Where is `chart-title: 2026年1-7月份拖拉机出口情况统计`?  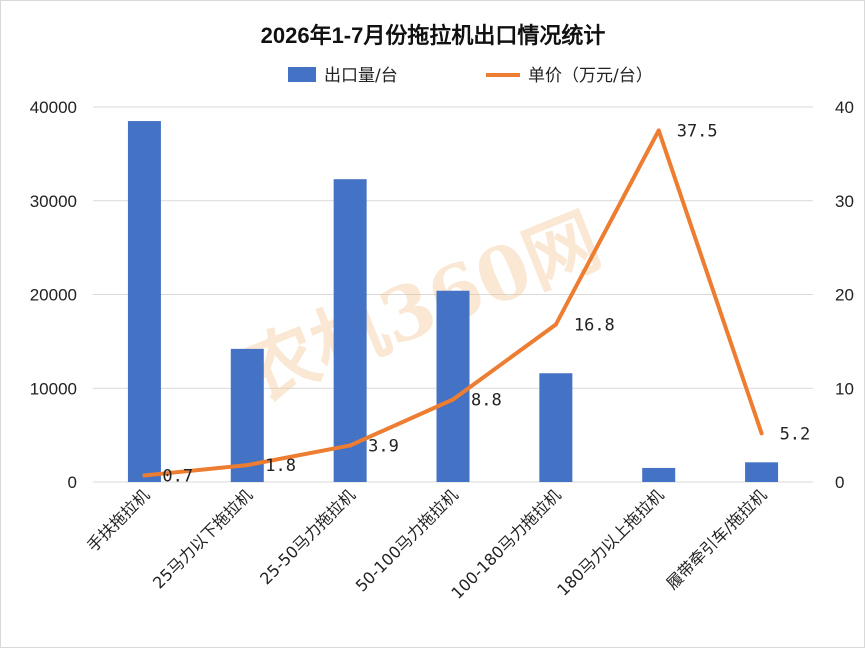 chart-title: 2026年1-7月份拖拉机出口情况统计 is located at coordinates (433, 35).